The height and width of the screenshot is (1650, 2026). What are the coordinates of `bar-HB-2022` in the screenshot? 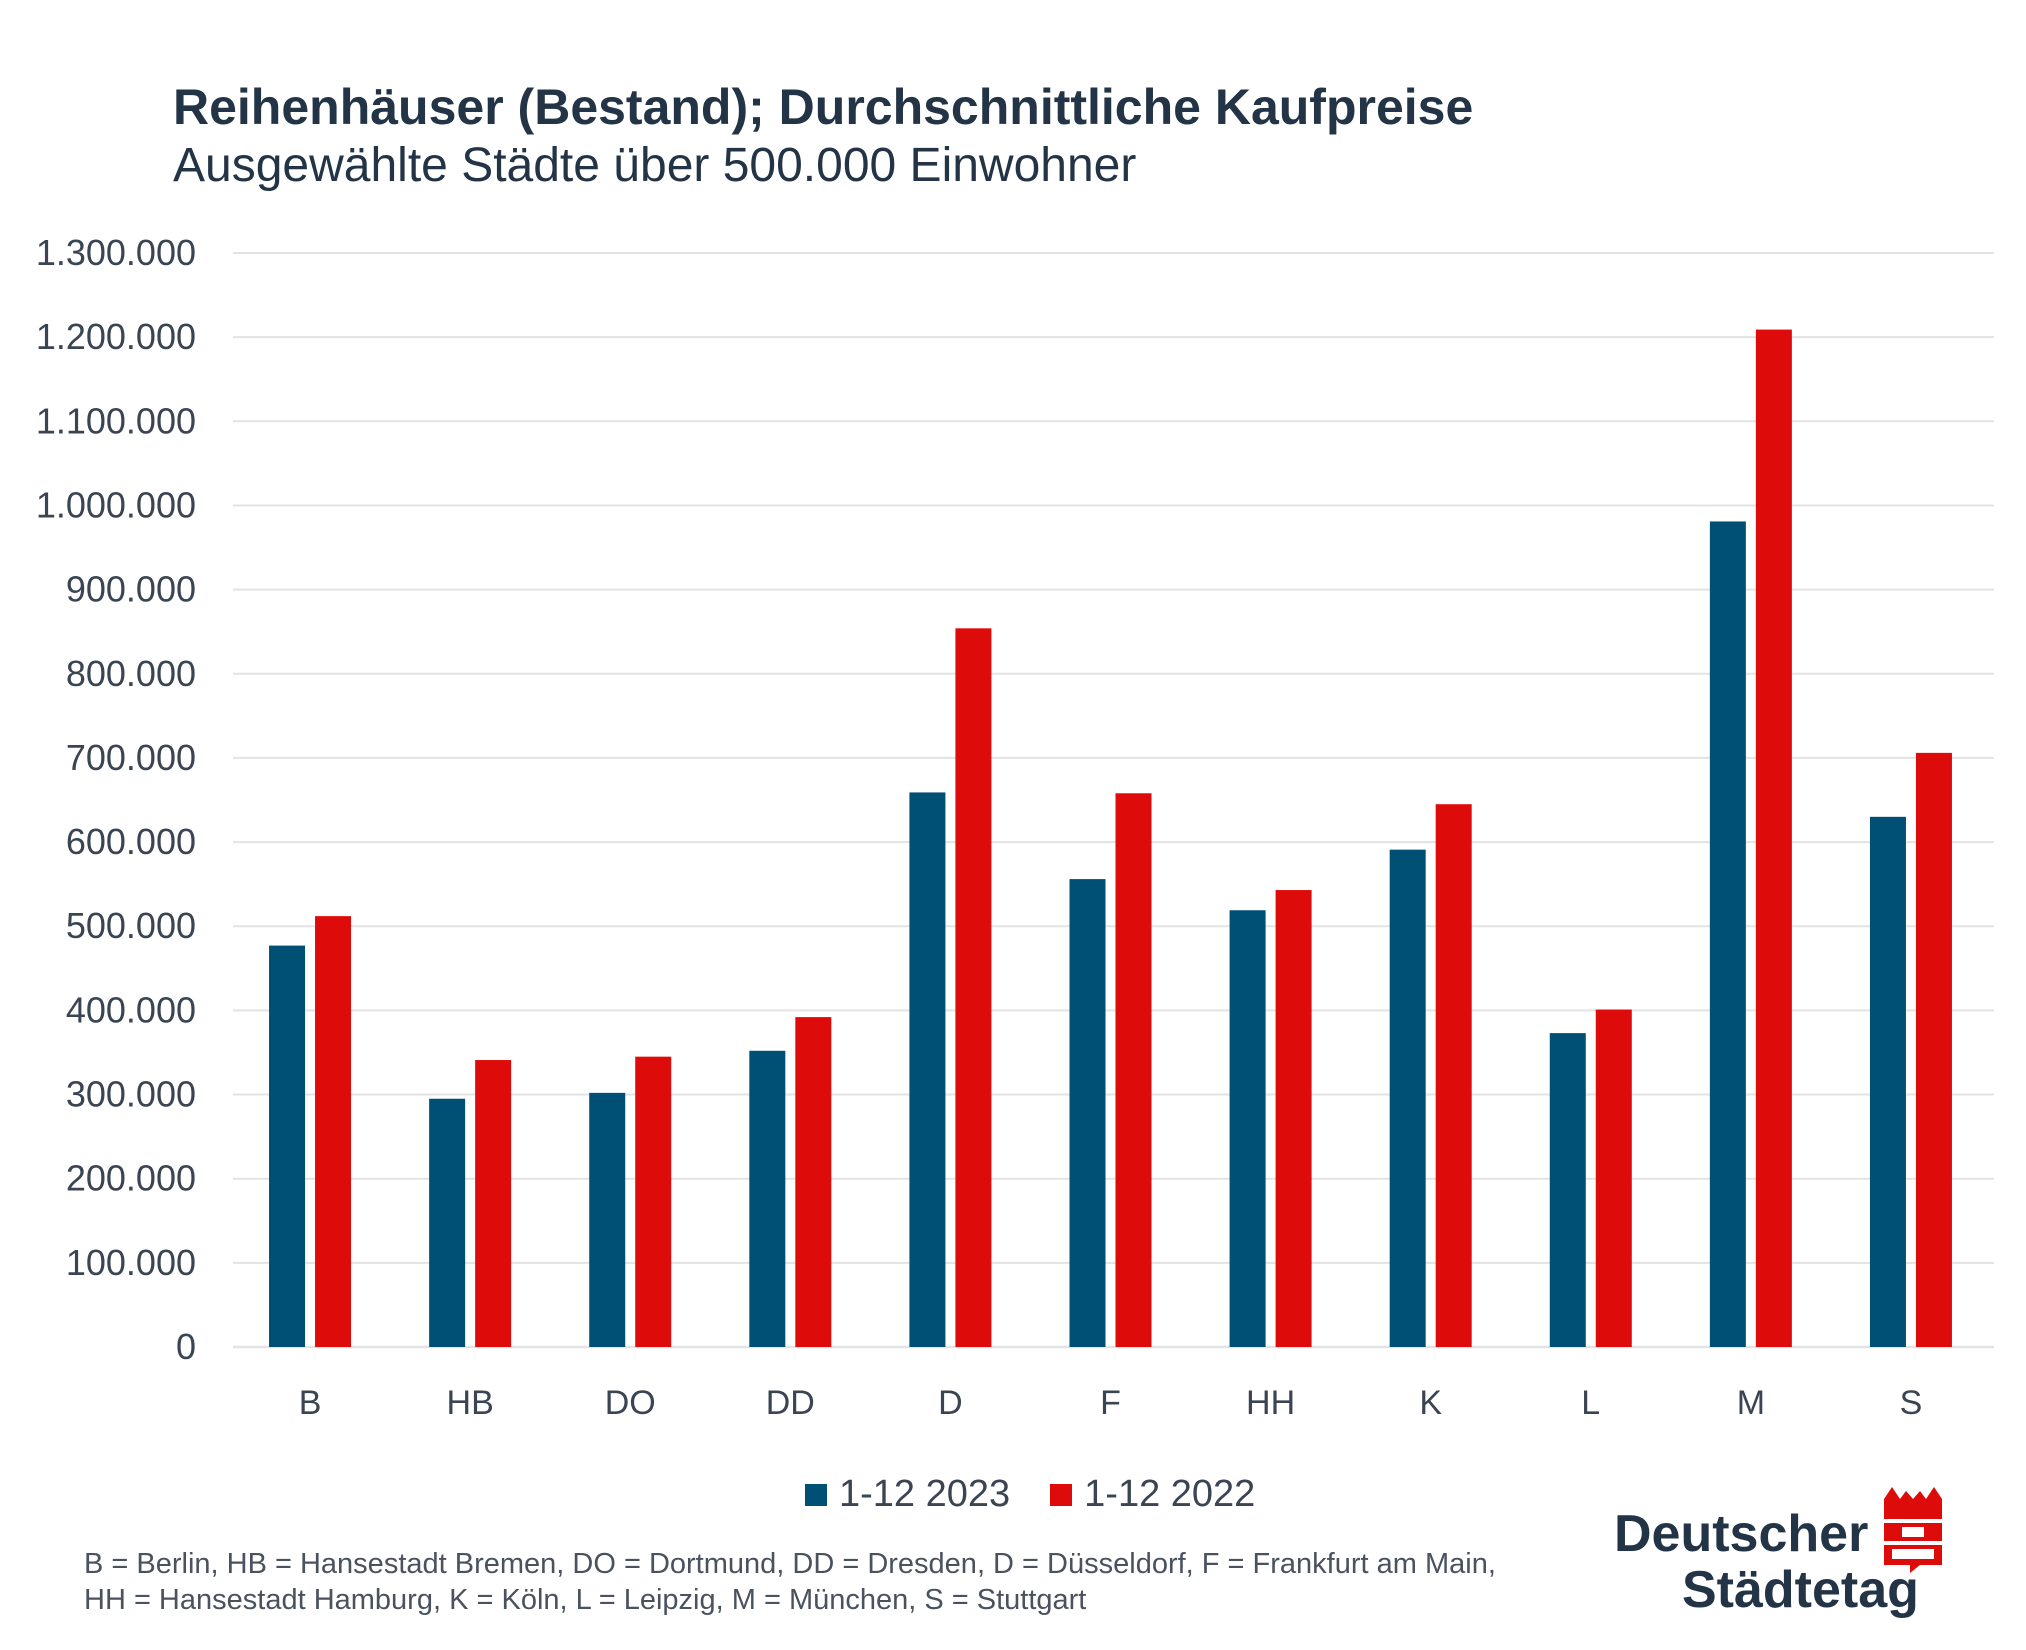 It's located at (493, 1203).